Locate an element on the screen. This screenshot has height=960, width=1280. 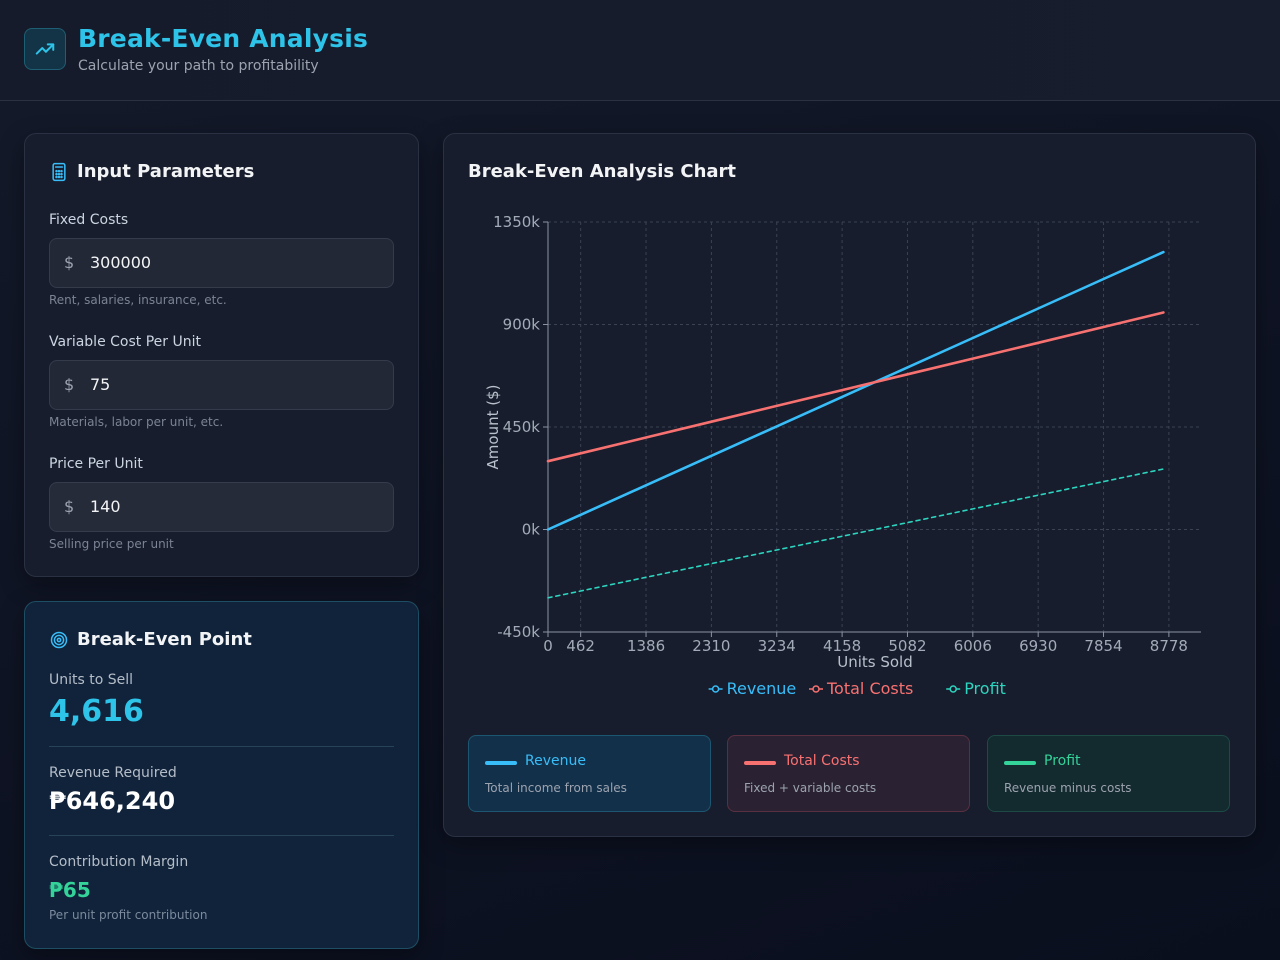
legend-card-costs: Total Costs Fixed + variable costs is located at coordinates (848, 773).